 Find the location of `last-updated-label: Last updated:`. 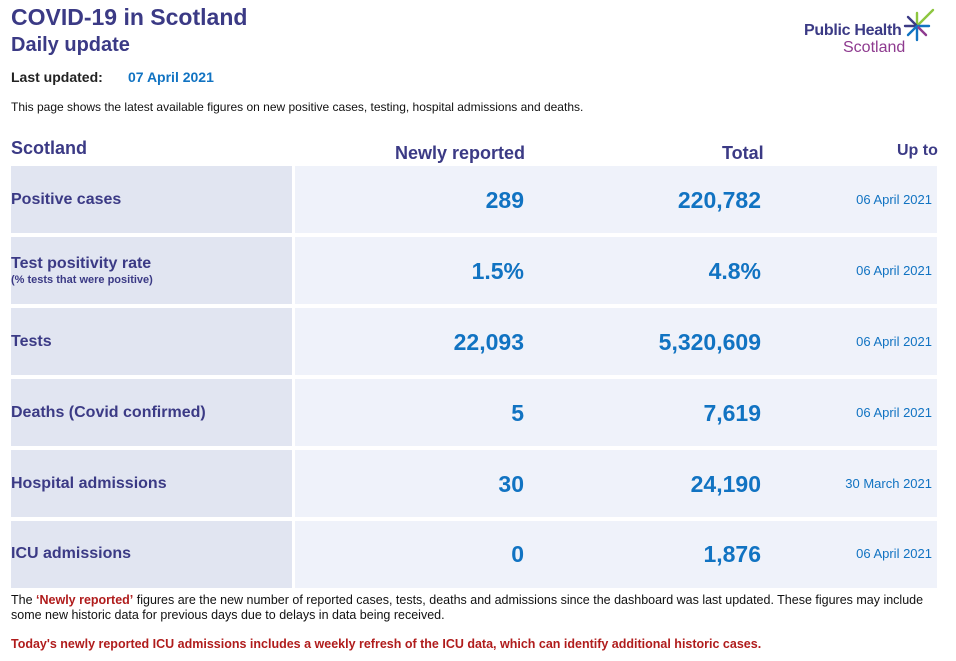

last-updated-label: Last updated: is located at coordinates (57, 77).